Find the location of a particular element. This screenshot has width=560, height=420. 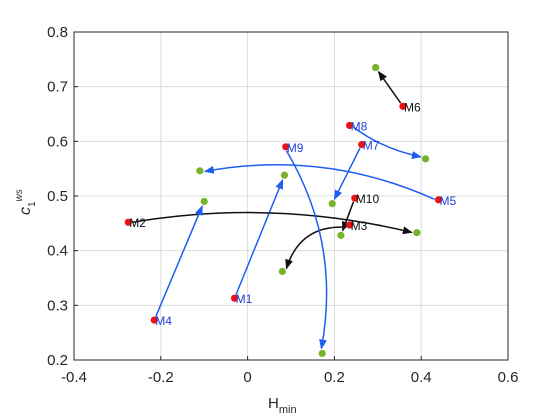

label-m3: M3 is located at coordinates (359, 226).